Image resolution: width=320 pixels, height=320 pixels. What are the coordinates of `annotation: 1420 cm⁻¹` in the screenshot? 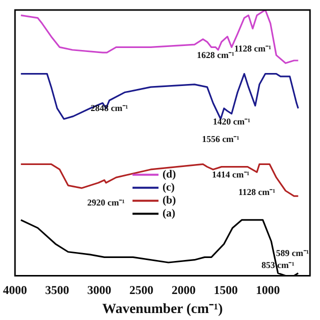 It's located at (231, 121).